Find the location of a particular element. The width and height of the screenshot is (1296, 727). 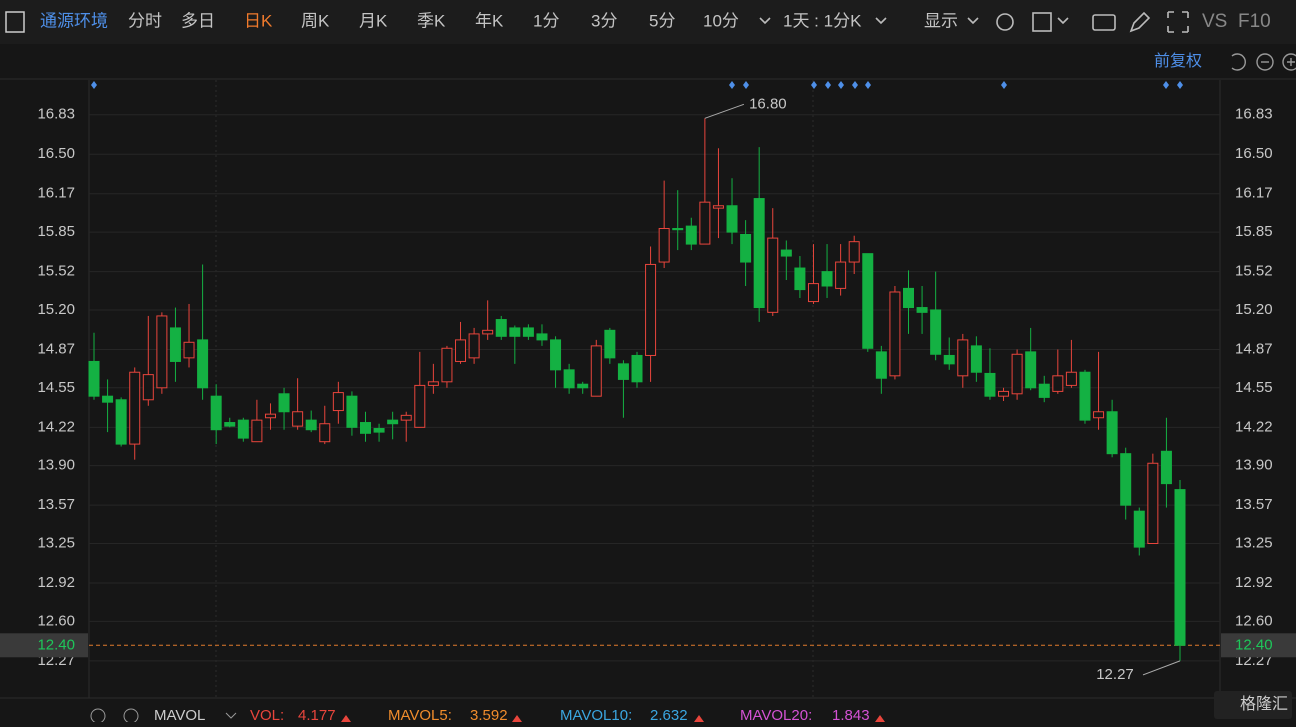

last-price-label: 12.40 is located at coordinates (1254, 644).